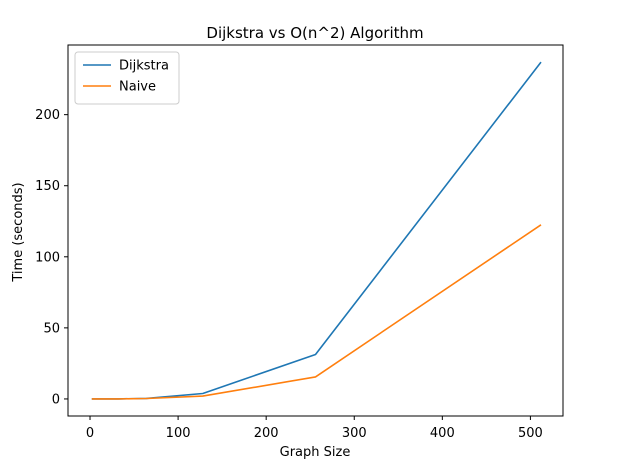 The image size is (622, 464). Describe the element at coordinates (56, 399) in the screenshot. I see `y-tick-label: 0` at that location.